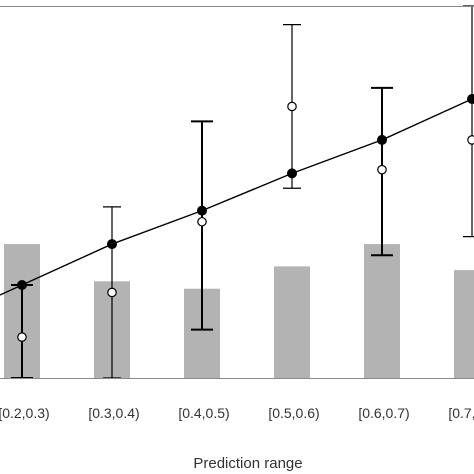 Image resolution: width=474 pixels, height=474 pixels. I want to click on x-tick-label-5: [0.7,0.8), so click(461, 413).